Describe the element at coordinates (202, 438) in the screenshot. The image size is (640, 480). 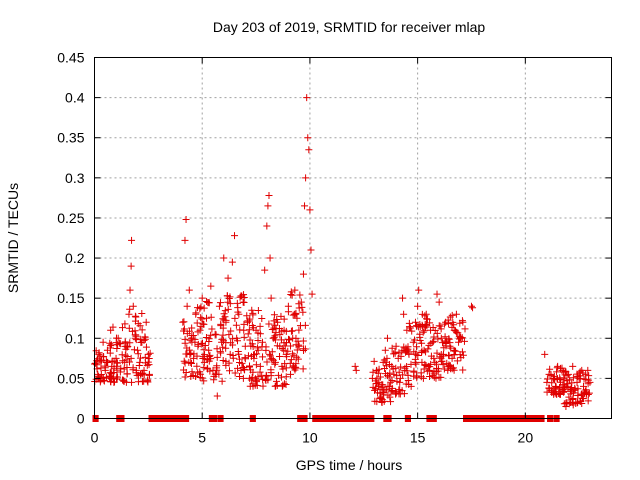
I see `x-tick-label: 5` at that location.